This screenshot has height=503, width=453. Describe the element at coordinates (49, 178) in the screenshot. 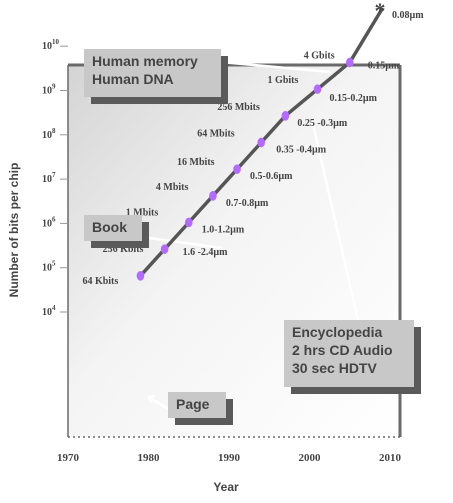

I see `y-tick-label: 10⁷` at that location.